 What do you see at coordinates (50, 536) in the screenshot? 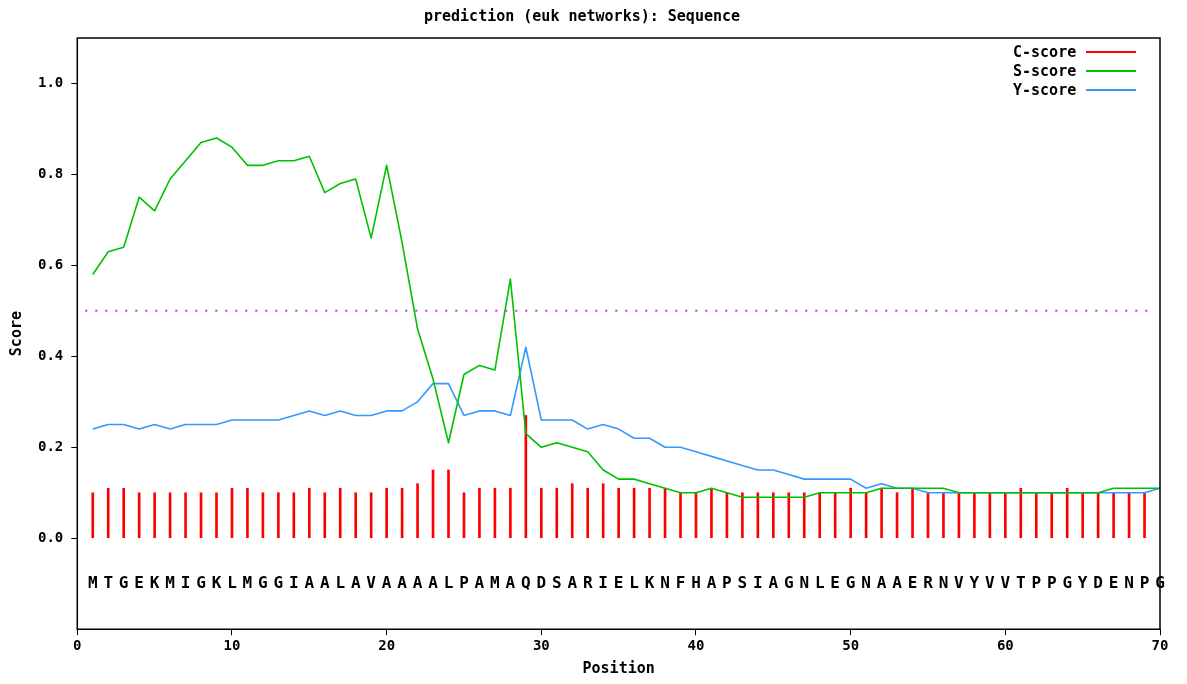
I see `y-tick-label: 0.0` at bounding box center [50, 536].